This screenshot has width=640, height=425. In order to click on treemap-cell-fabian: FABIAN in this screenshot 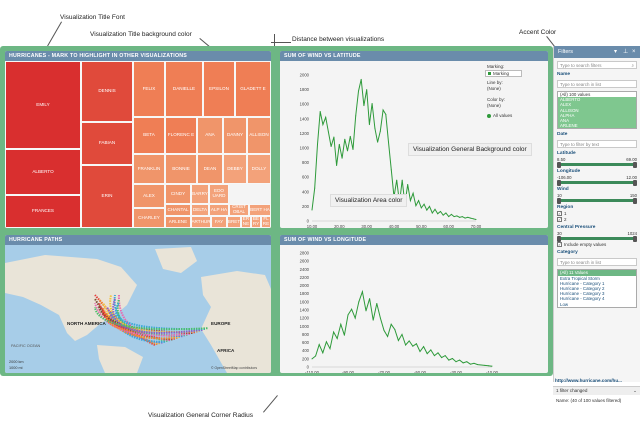, I will do `click(107, 143)`.